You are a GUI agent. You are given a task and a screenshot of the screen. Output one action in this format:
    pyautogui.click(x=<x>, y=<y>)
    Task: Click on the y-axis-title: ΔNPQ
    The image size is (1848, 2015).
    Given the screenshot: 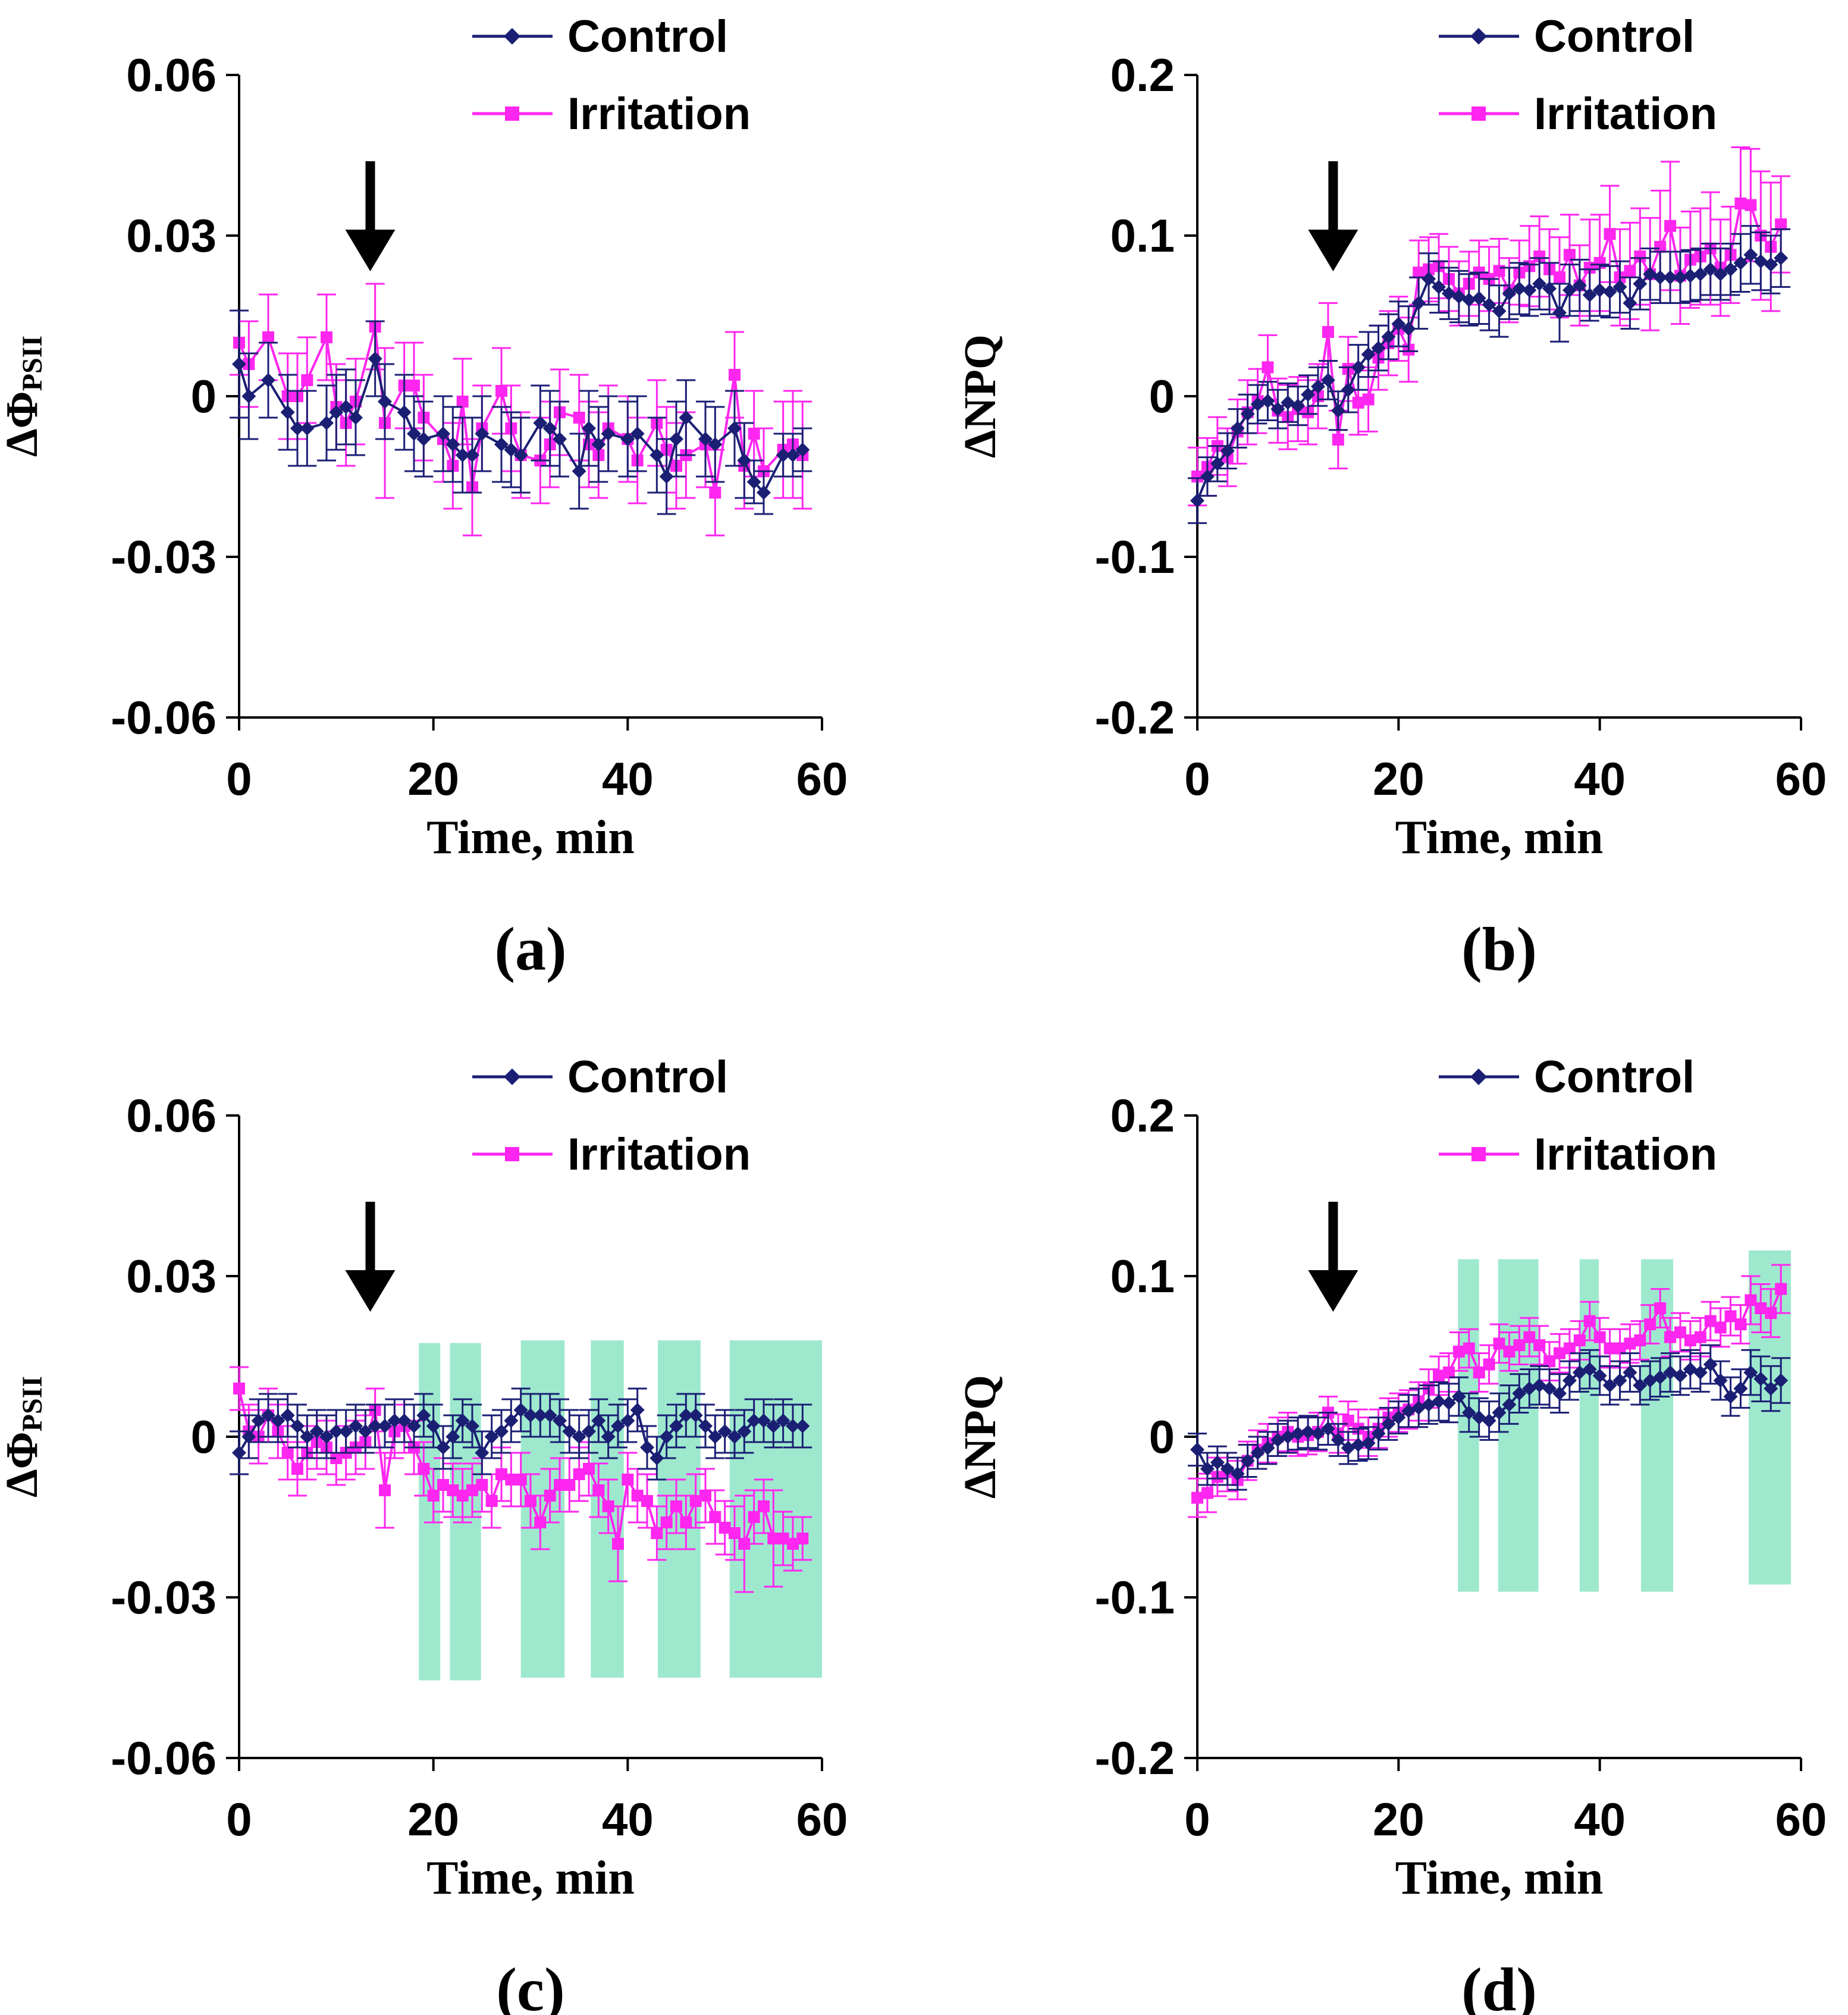 What is the action you would take?
    pyautogui.click(x=980, y=1437)
    